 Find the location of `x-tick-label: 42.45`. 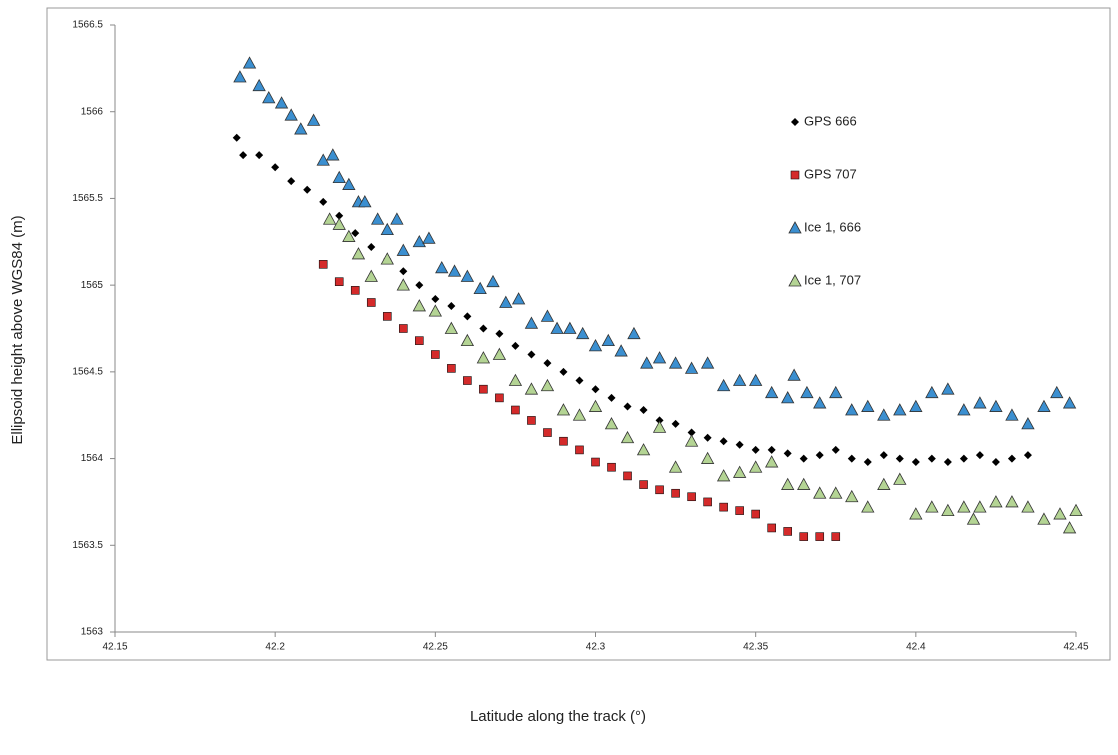

x-tick-label: 42.45 is located at coordinates (1075, 647).